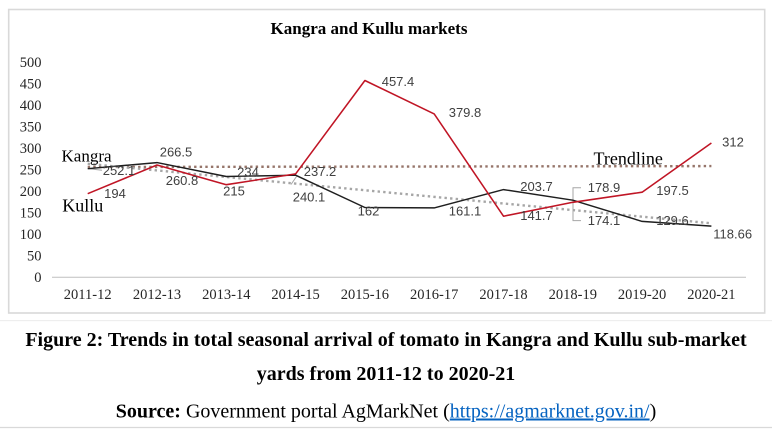 This screenshot has height=430, width=772. What do you see at coordinates (604, 187) in the screenshot?
I see `svg-text: 178.9` at bounding box center [604, 187].